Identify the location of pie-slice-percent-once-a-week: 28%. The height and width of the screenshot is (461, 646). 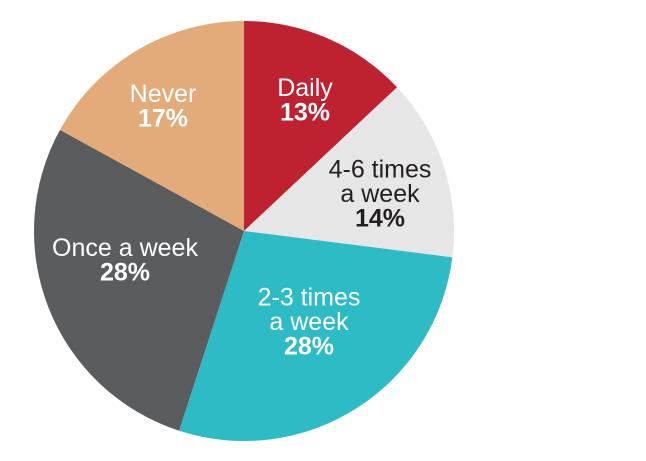
(125, 272).